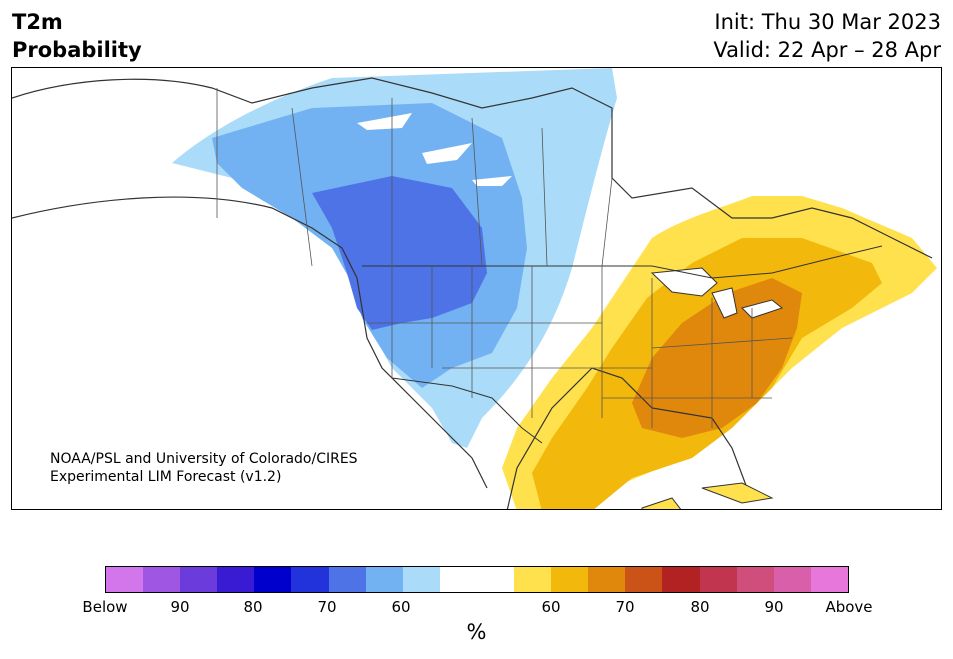 The image size is (953, 659). I want to click on title-line-1: T2m, so click(37, 22).